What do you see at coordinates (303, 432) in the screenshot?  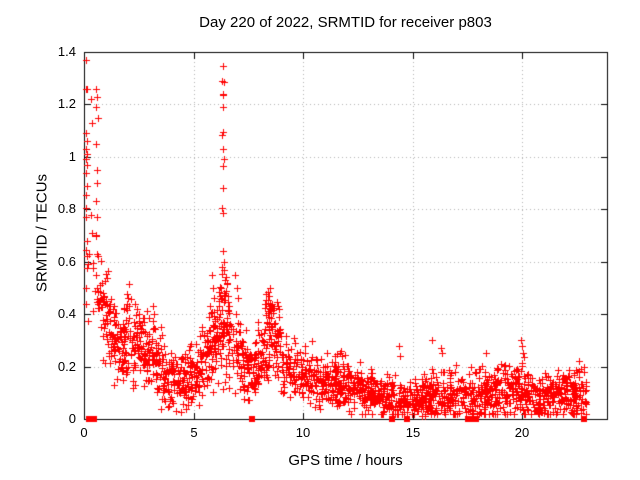 I see `x-tick-label: 10` at bounding box center [303, 432].